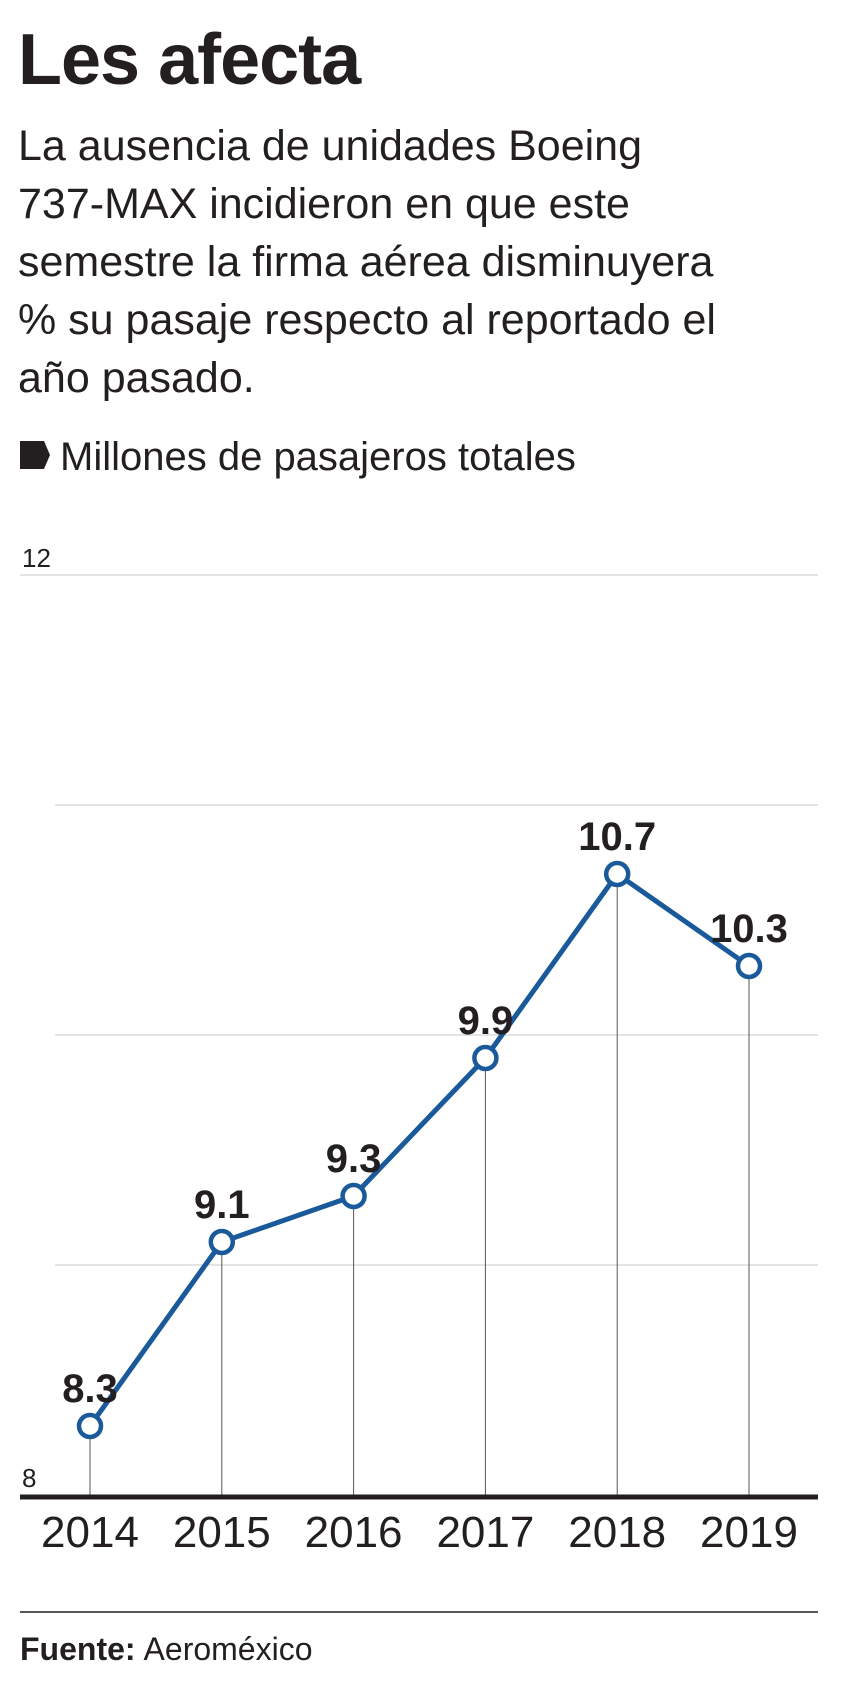 Image resolution: width=843 pixels, height=1703 pixels. I want to click on x-tick-label: 2019, so click(749, 1532).